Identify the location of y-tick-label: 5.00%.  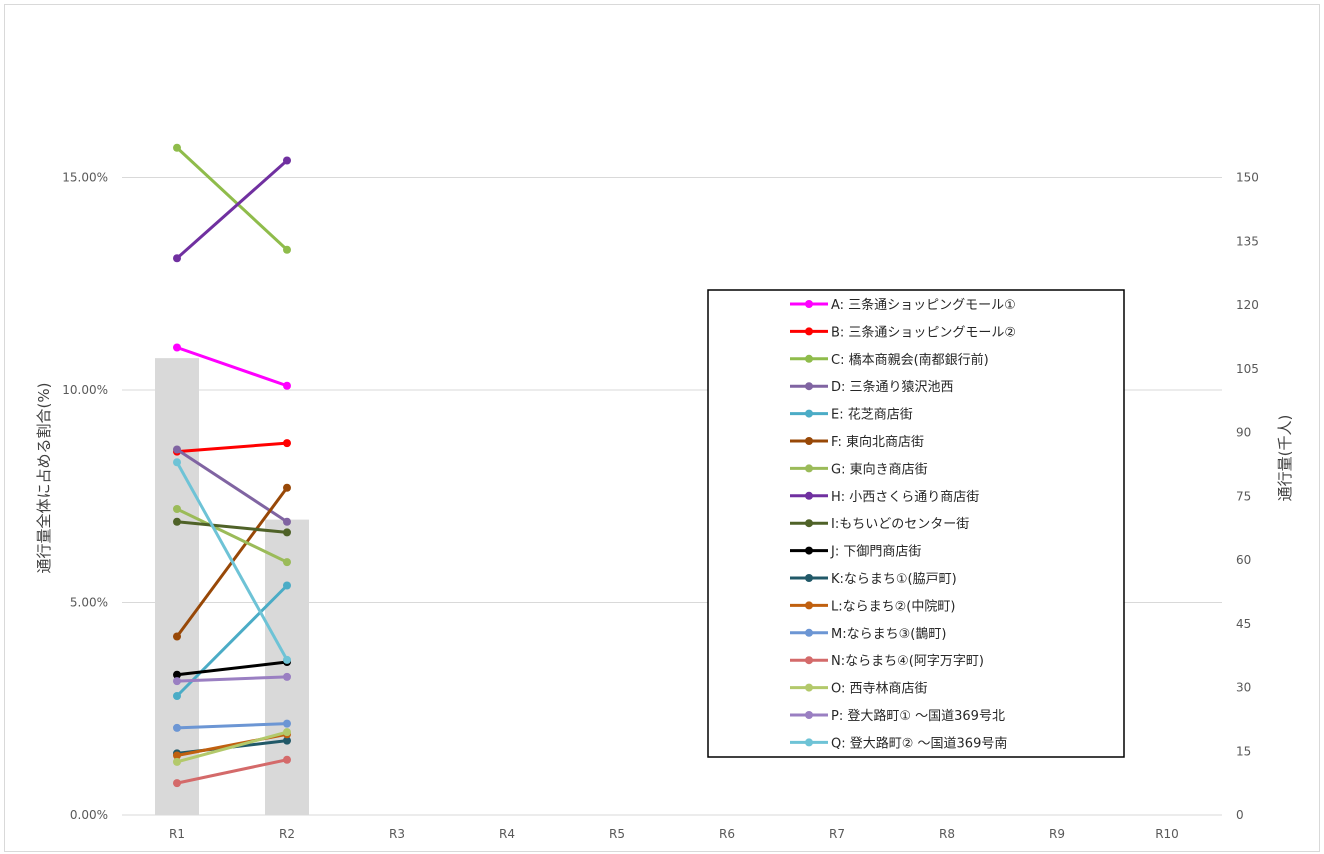
(89, 603).